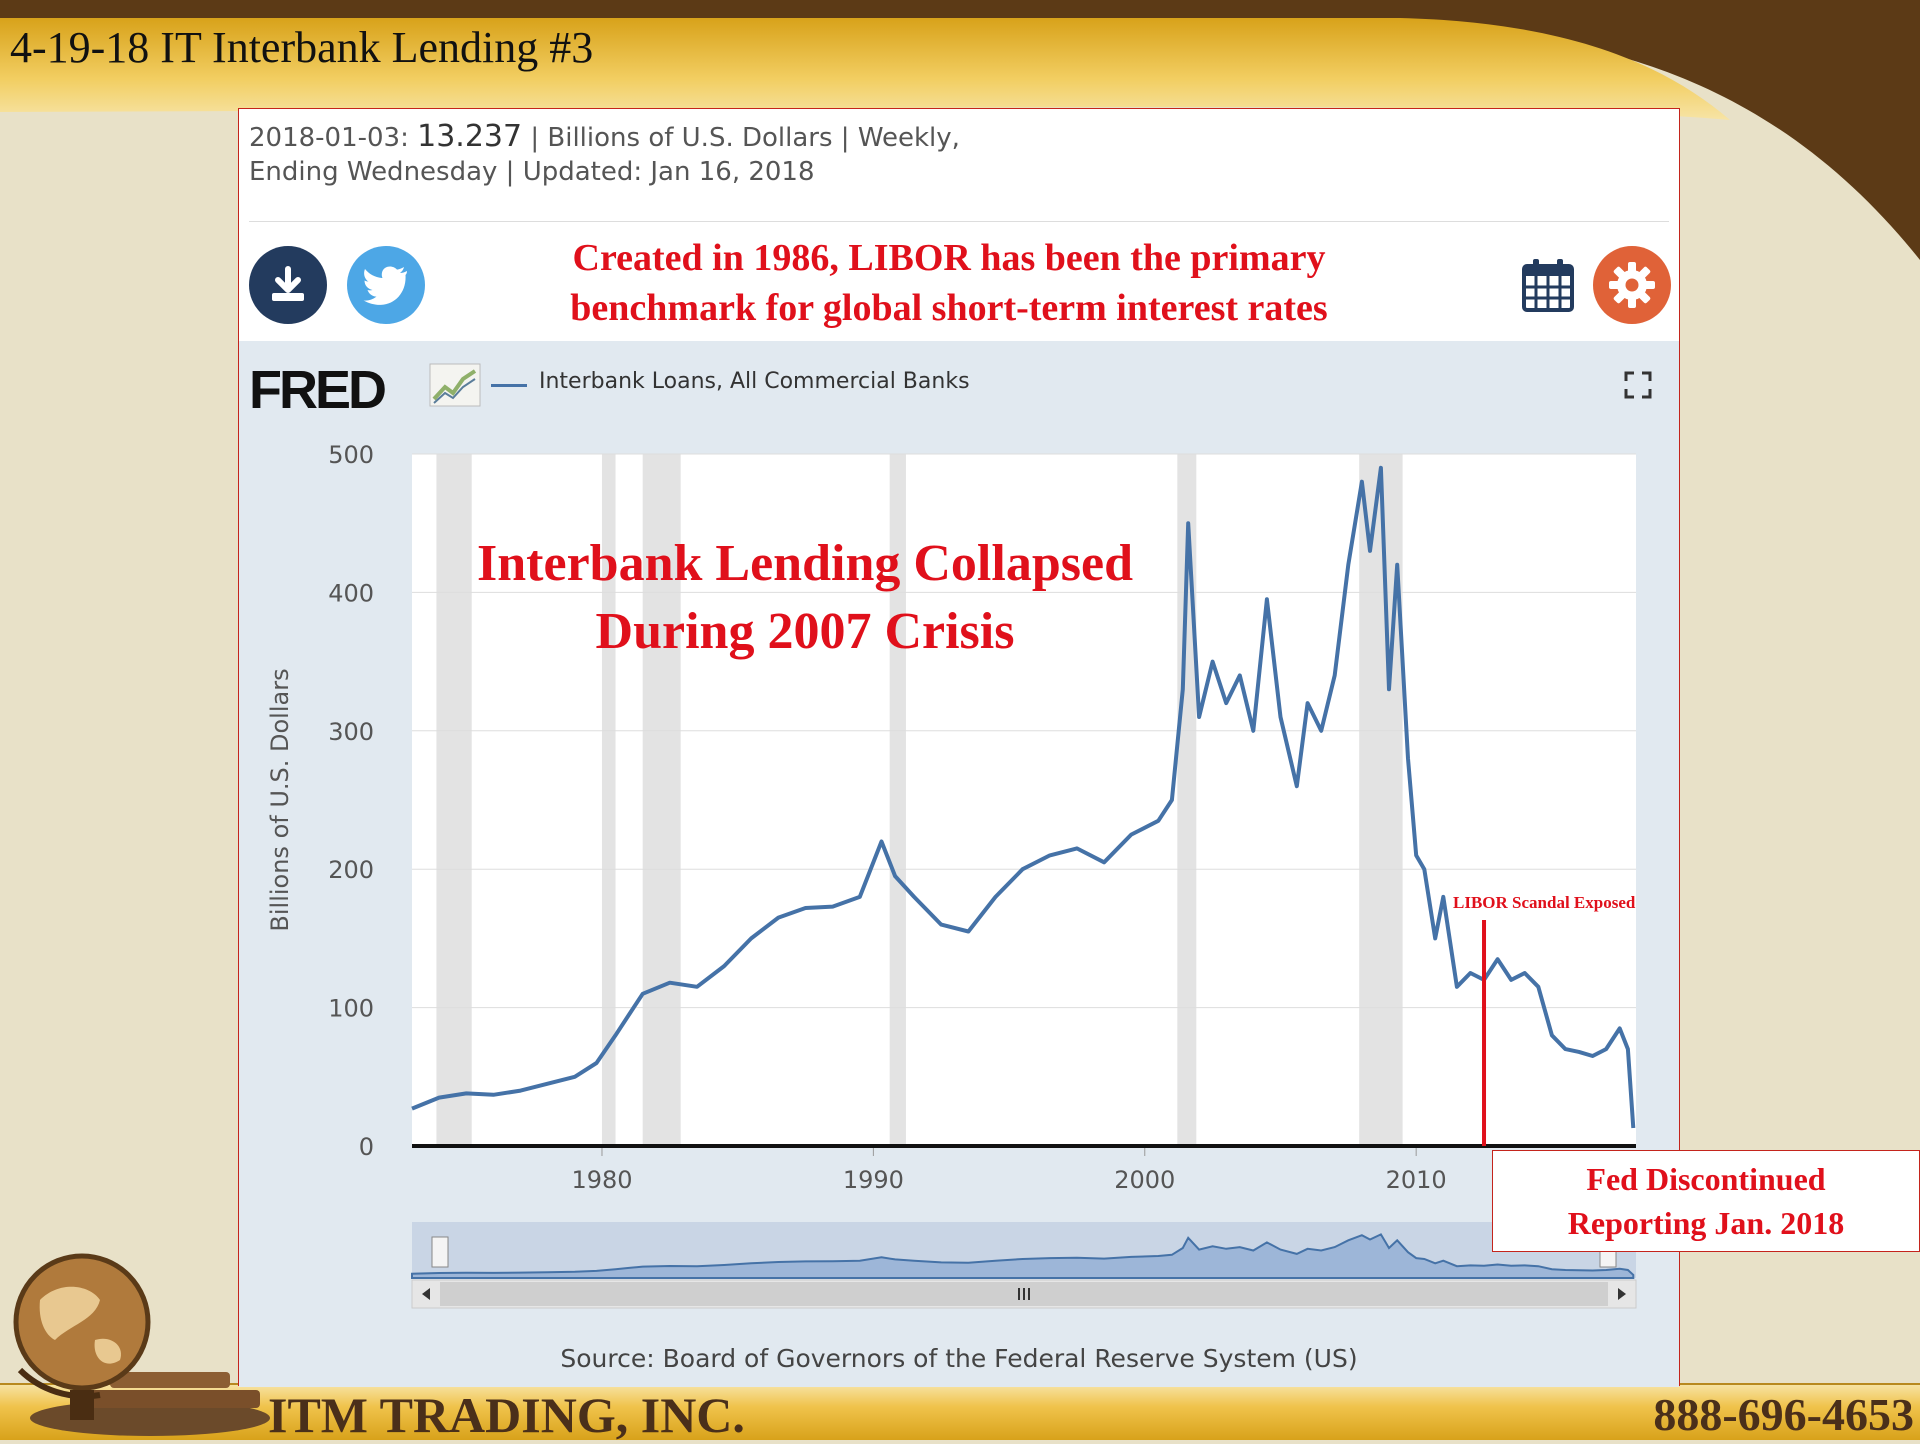  I want to click on info-date: 2018-01-03:, so click(329, 138).